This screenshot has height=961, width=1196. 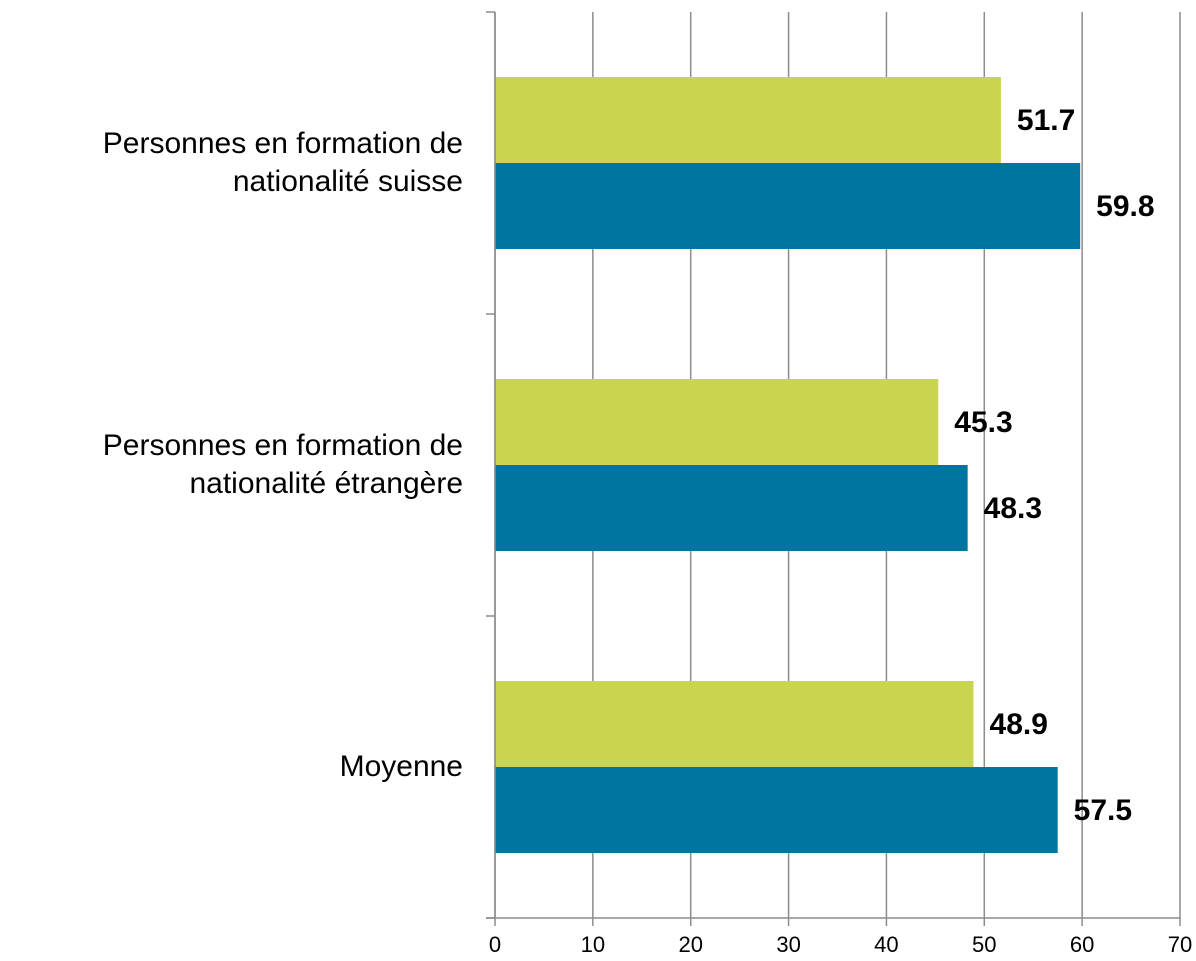 What do you see at coordinates (1103, 810) in the screenshot?
I see `data-label: 57.5` at bounding box center [1103, 810].